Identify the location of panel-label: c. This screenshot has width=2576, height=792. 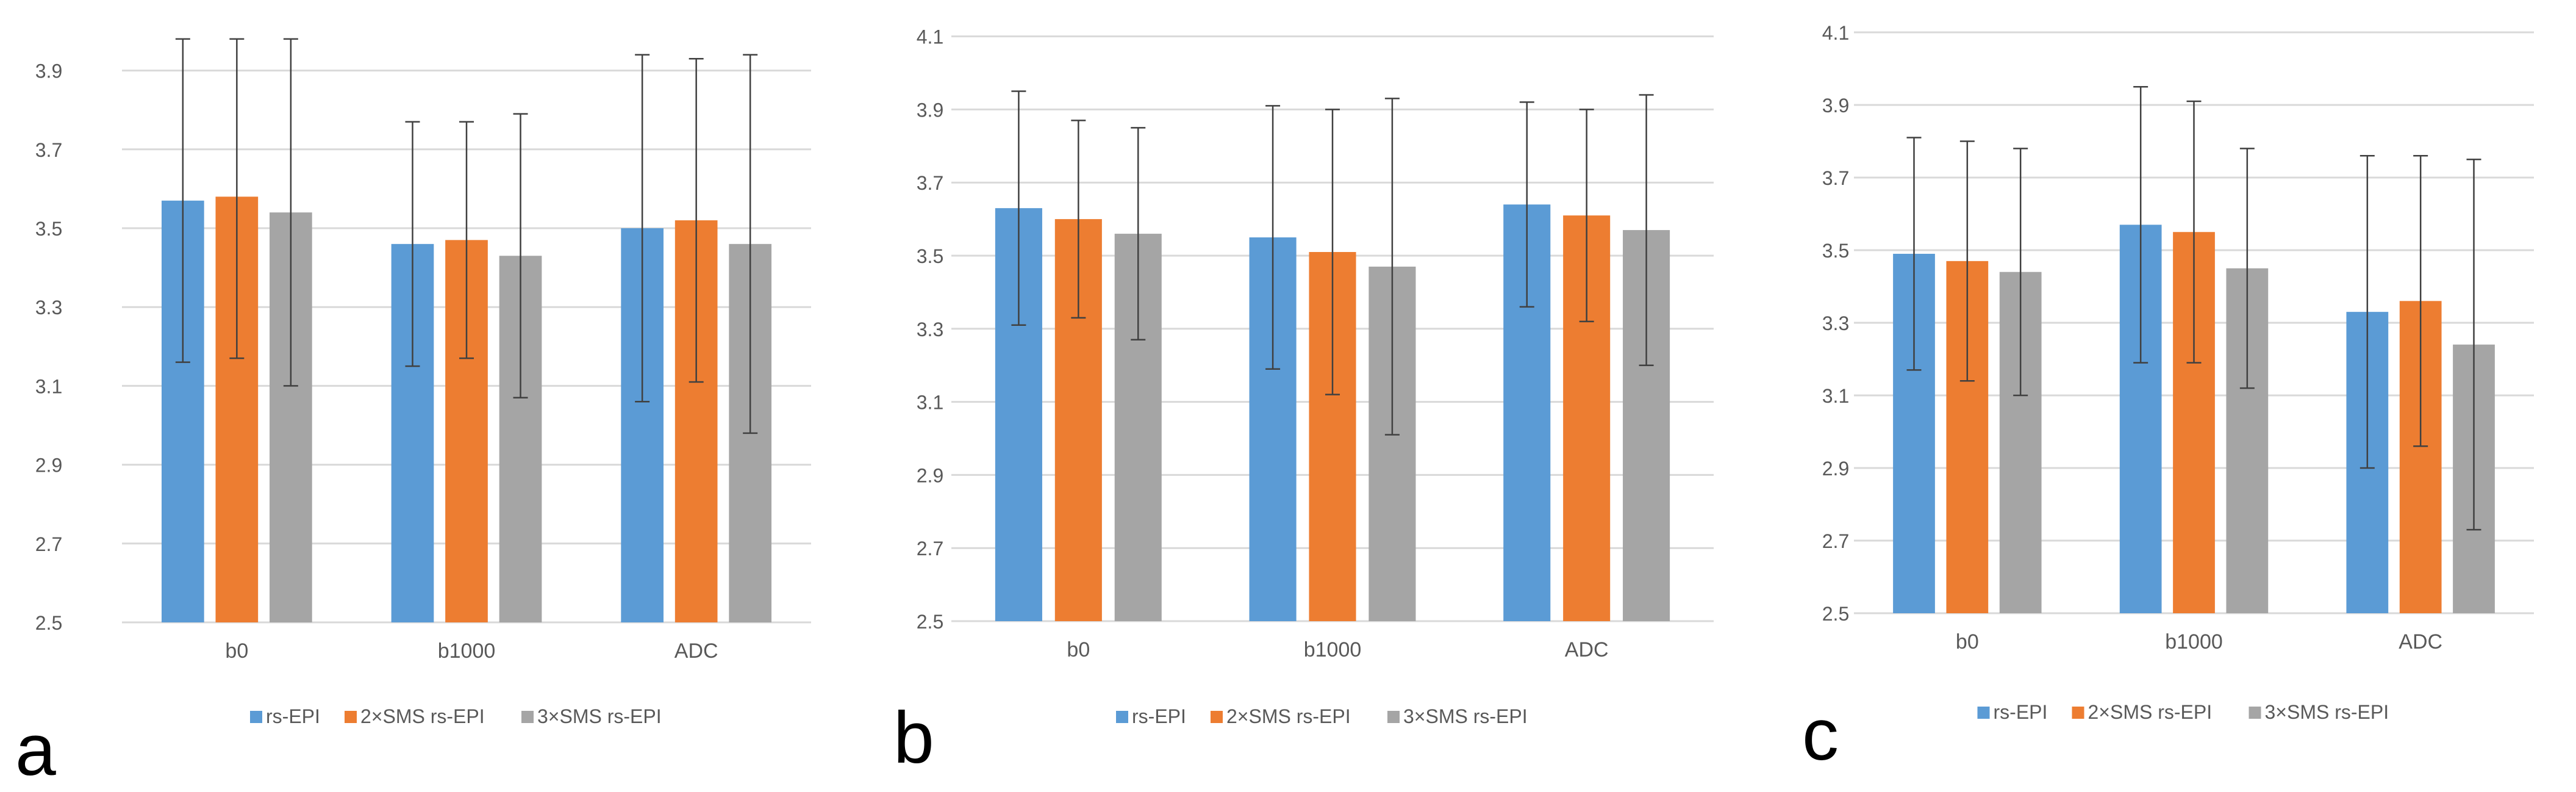
(1820, 735).